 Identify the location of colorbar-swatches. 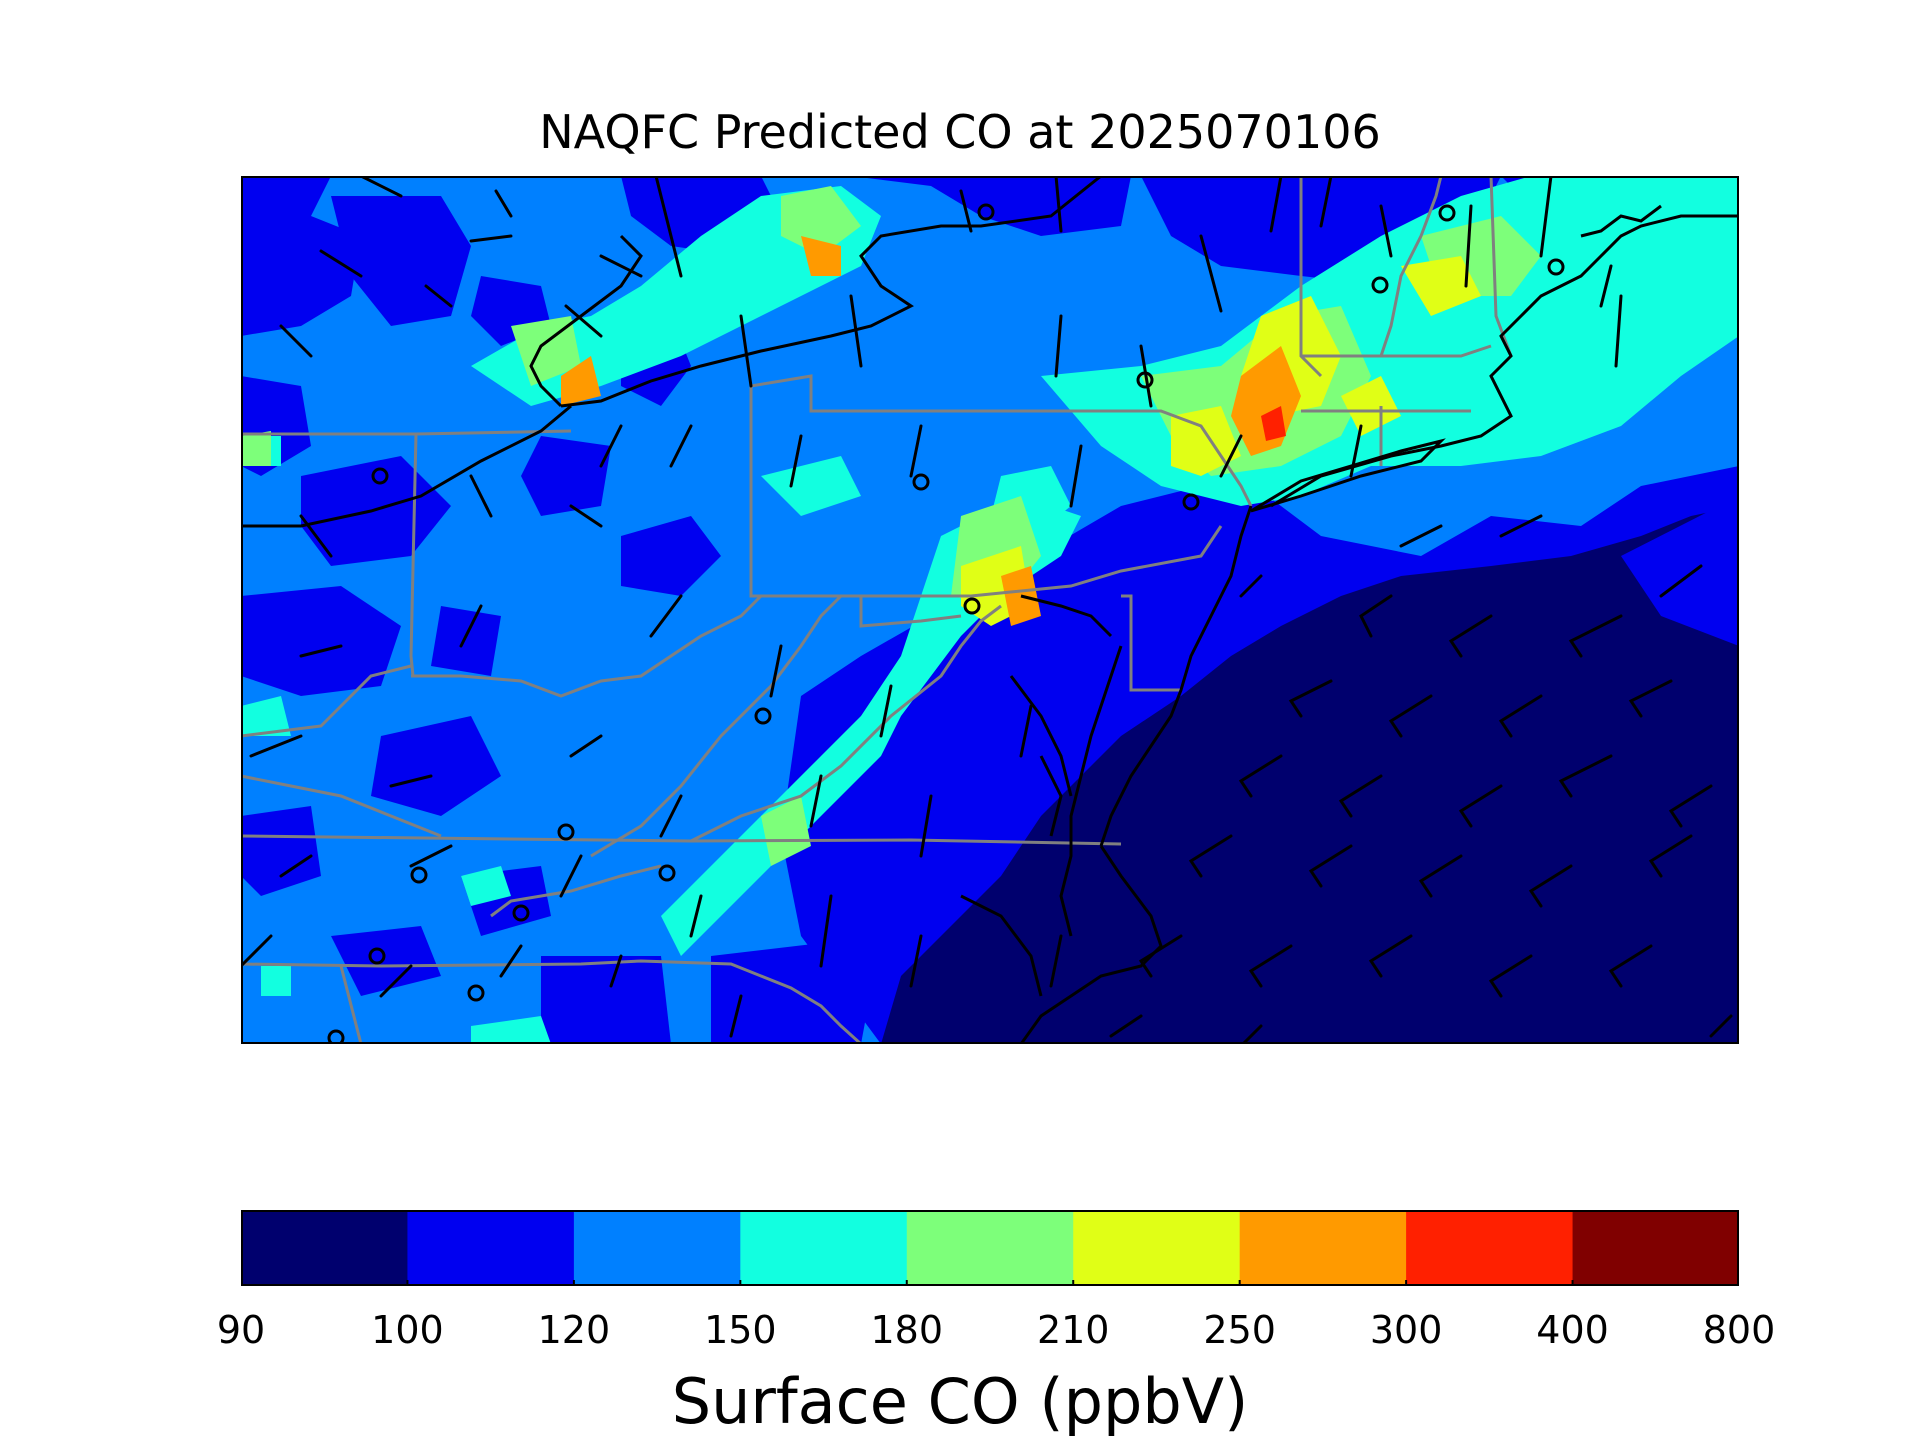
(990, 1248).